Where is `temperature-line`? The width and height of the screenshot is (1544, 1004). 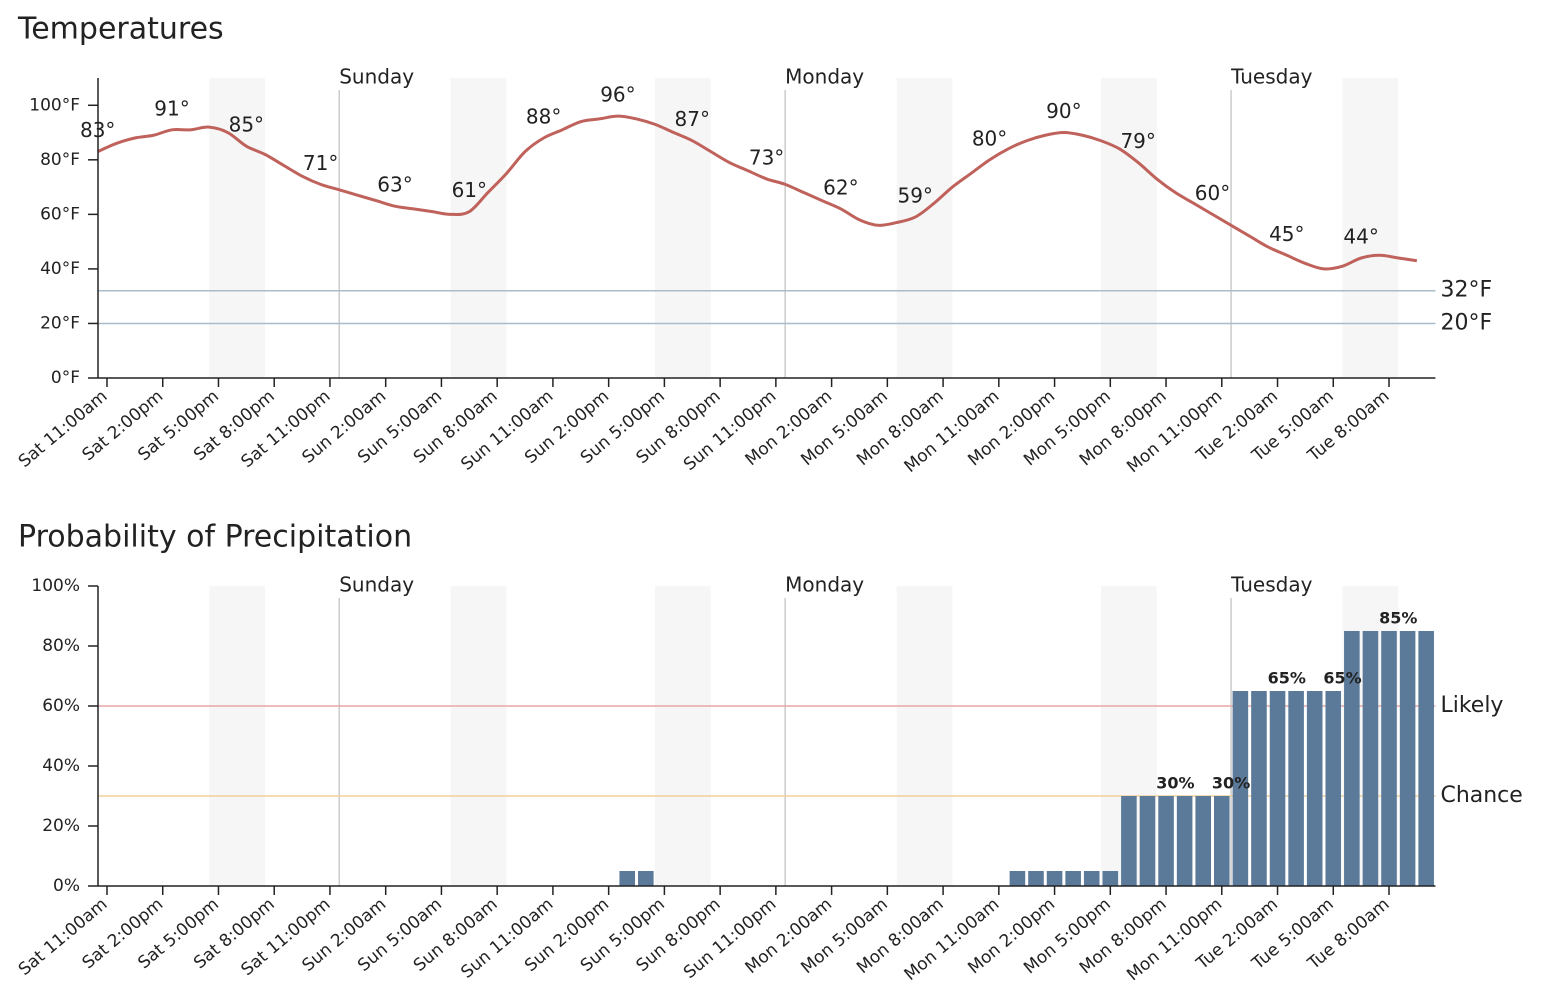 temperature-line is located at coordinates (757, 192).